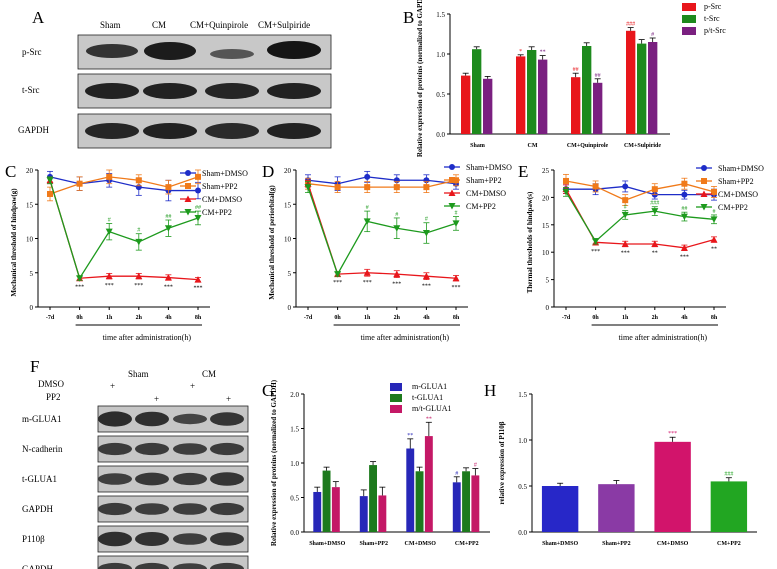 The width and height of the screenshot is (777, 569). What do you see at coordinates (268, 171) in the screenshot?
I see `panel-letter-d: D` at bounding box center [268, 171].